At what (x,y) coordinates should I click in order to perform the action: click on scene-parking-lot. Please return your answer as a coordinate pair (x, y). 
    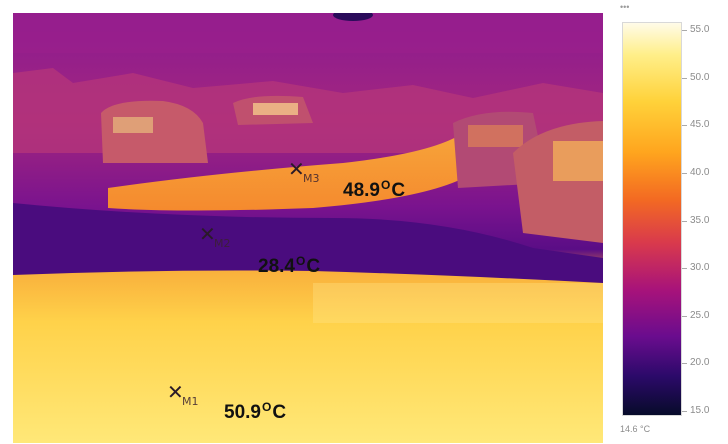
    Looking at the image, I should click on (290, 172).